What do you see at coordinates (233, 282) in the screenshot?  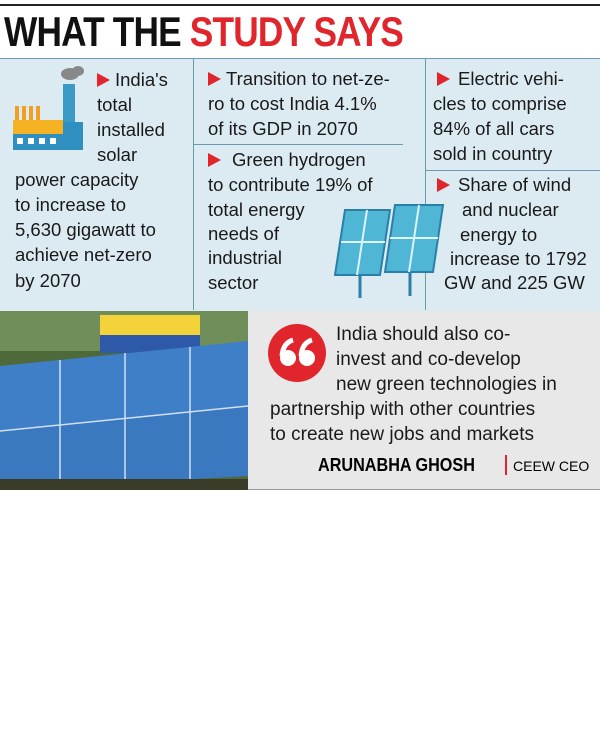 I see `fact-line: sector` at bounding box center [233, 282].